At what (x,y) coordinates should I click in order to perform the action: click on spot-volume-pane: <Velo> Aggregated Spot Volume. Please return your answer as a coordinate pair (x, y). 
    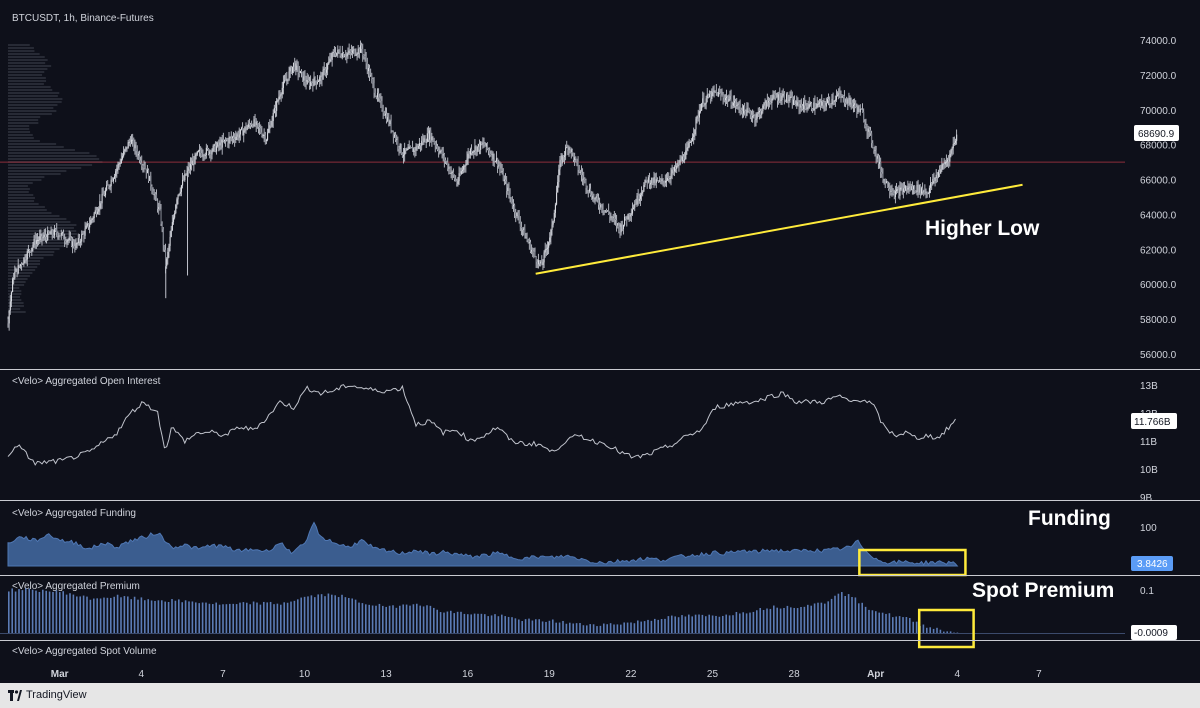
    Looking at the image, I should click on (84, 651).